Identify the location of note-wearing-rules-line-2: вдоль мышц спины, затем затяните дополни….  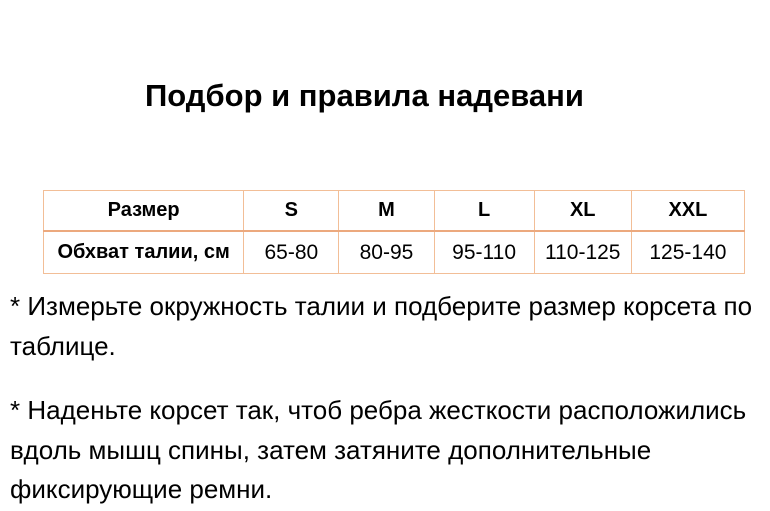
(331, 449).